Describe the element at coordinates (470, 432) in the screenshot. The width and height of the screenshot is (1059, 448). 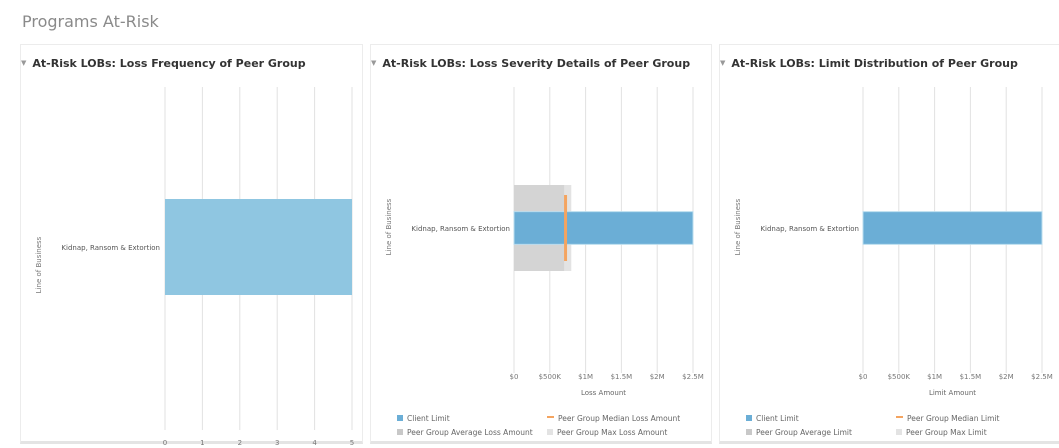
I see `legend-label: Peer Group Average Loss Amount` at that location.